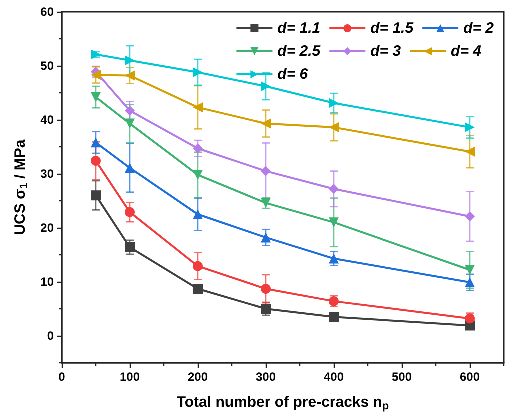 This screenshot has width=509, height=417. I want to click on legend-label: d= 3, so click(386, 51).